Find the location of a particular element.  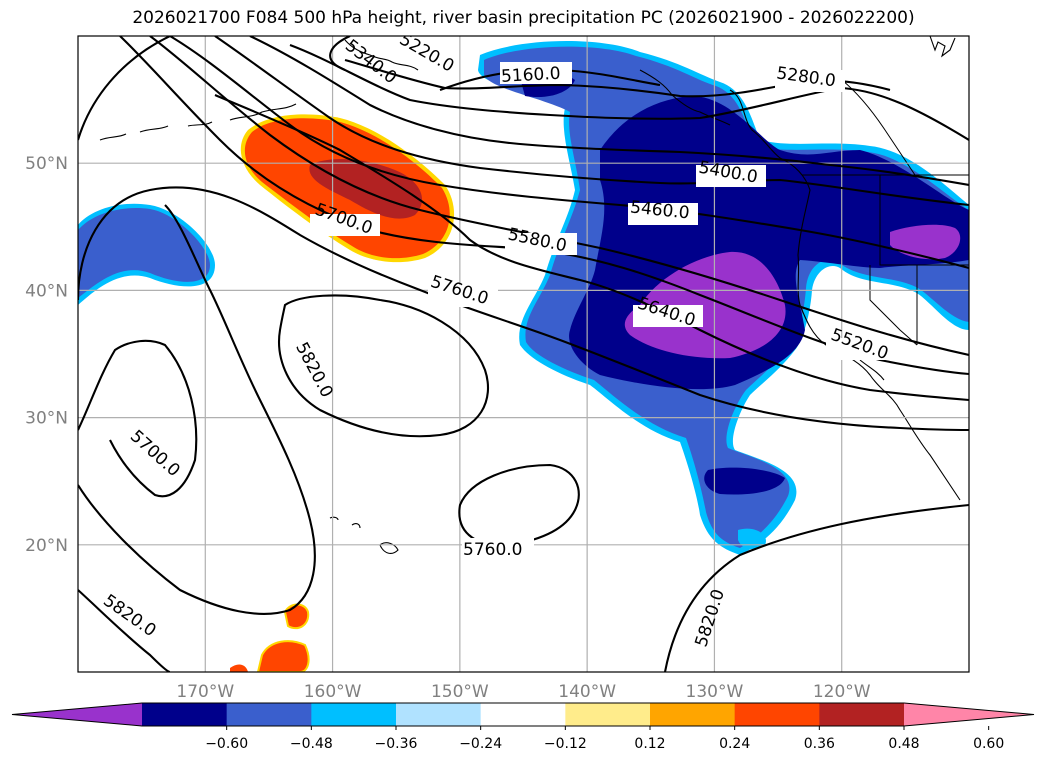

colorbar-extend-low is located at coordinates (77, 714).